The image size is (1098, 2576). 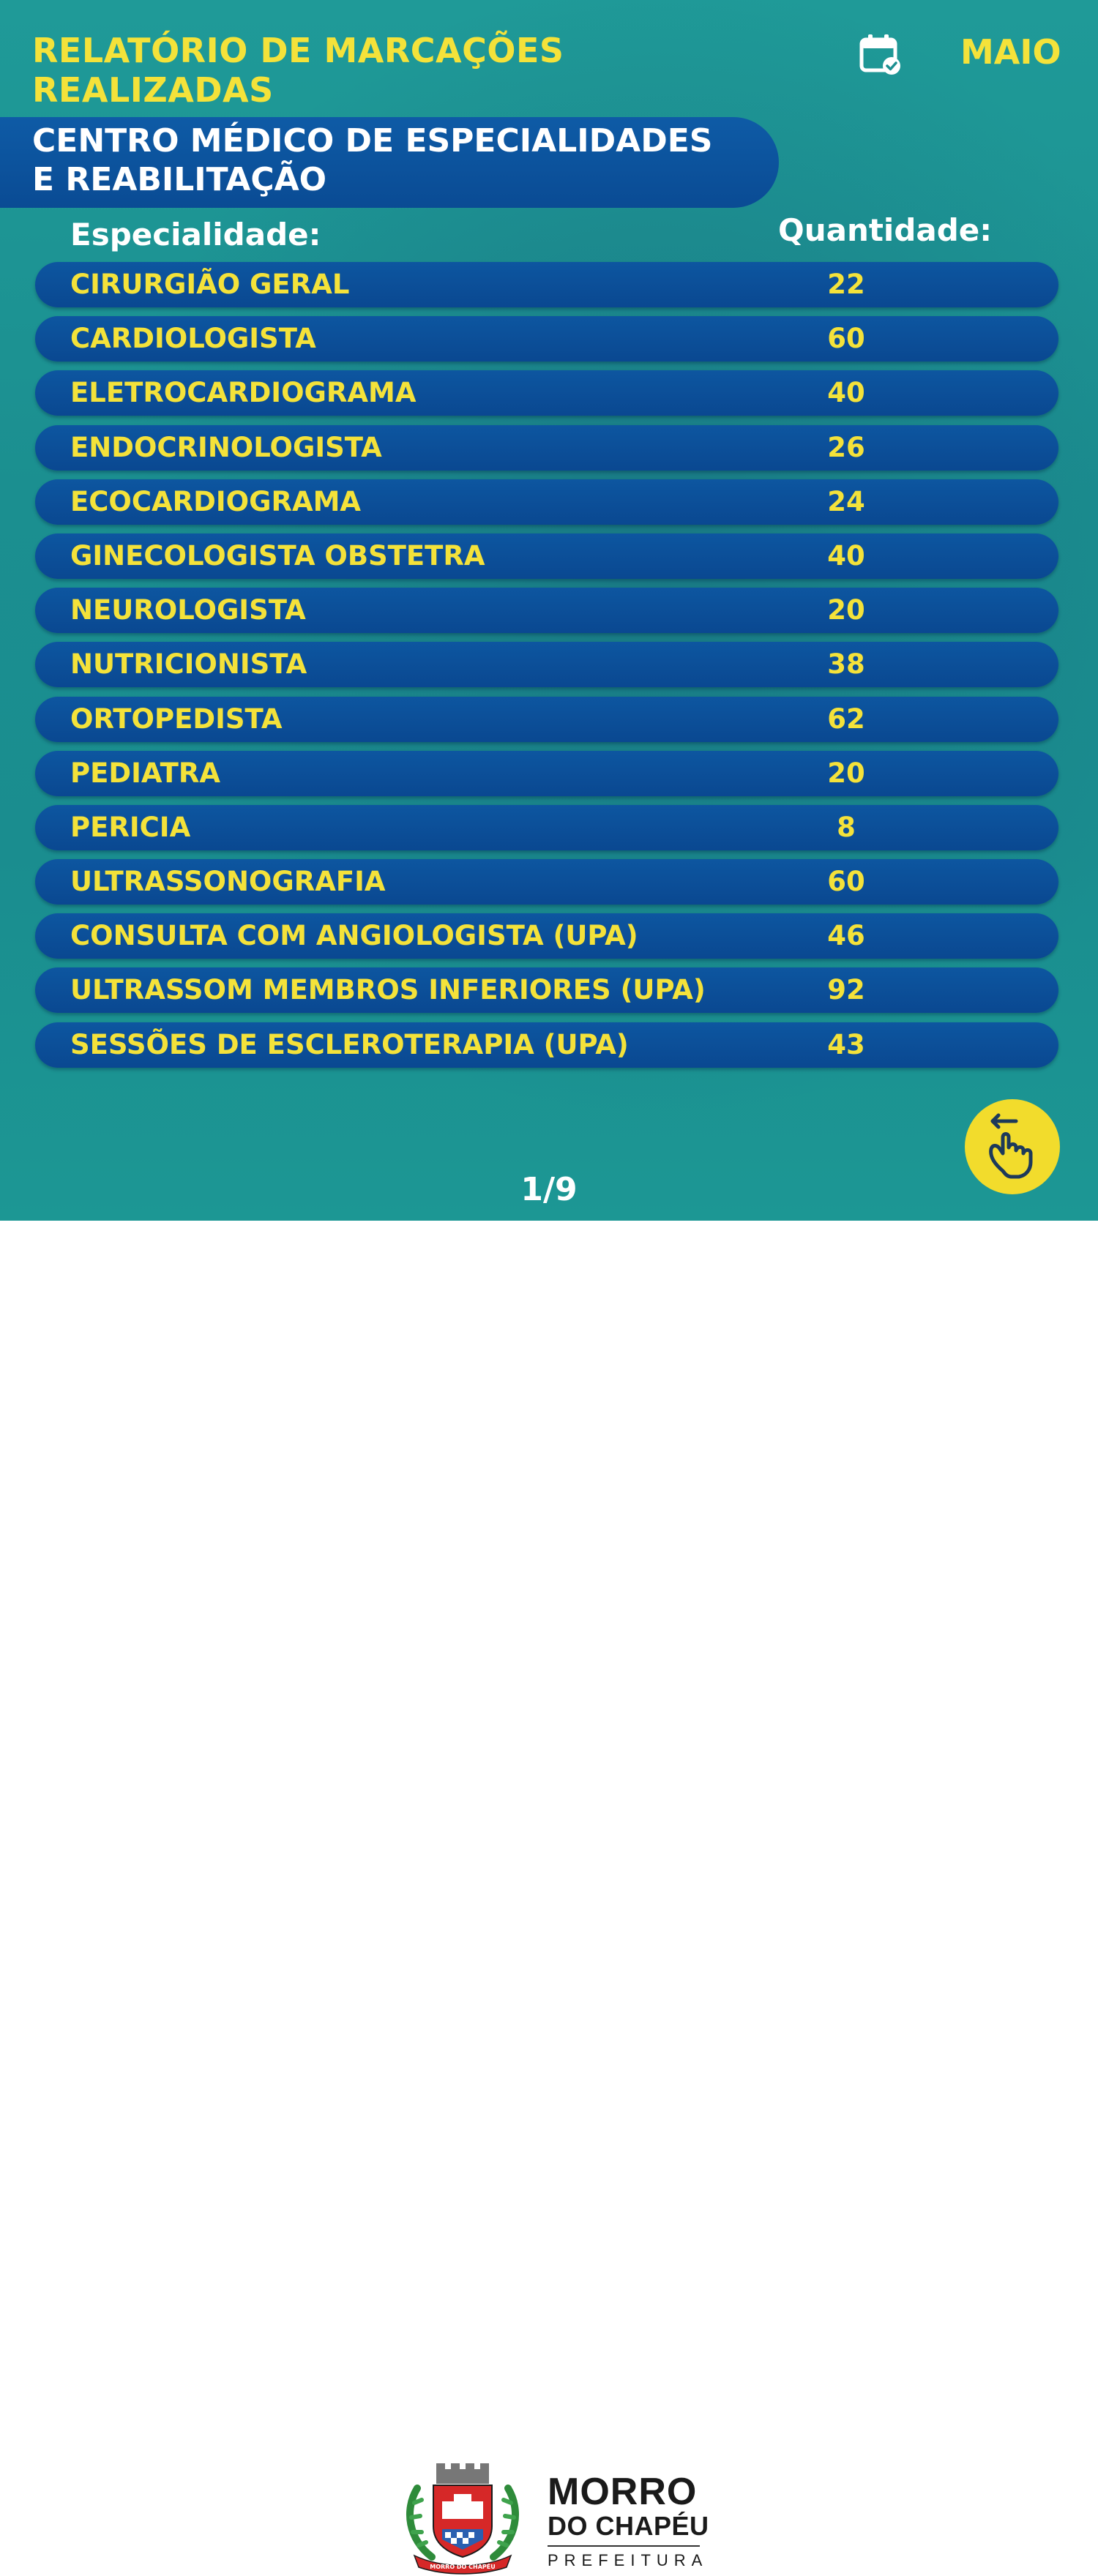 What do you see at coordinates (549, 1189) in the screenshot?
I see `page-indicator: 1/9` at bounding box center [549, 1189].